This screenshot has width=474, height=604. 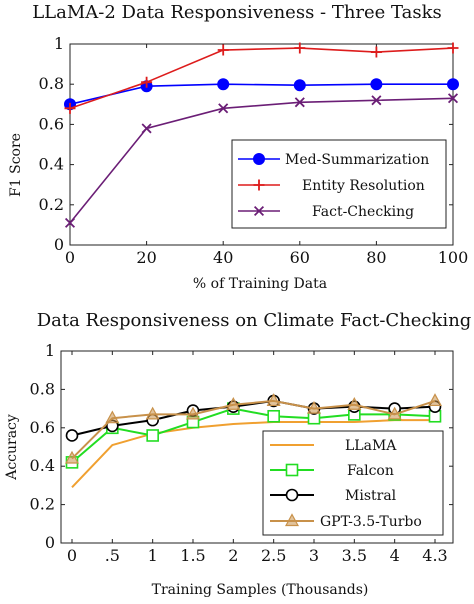 What do you see at coordinates (51, 123) in the screenshot?
I see `chart1-ytick-label-3: 0.6` at bounding box center [51, 123].